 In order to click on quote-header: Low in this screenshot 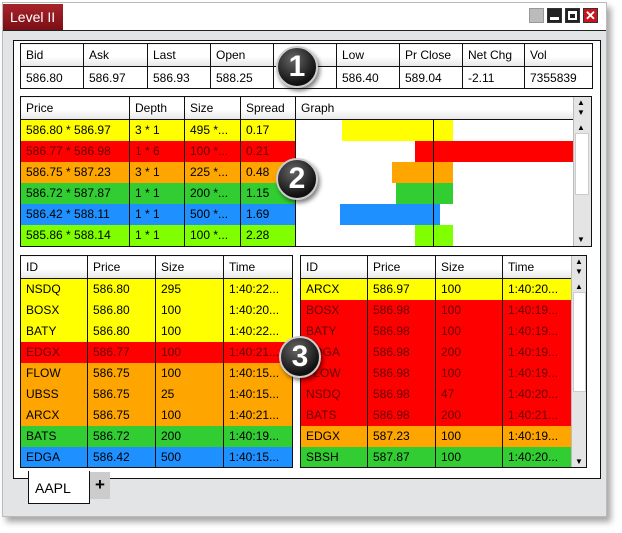, I will do `click(368, 55)`.